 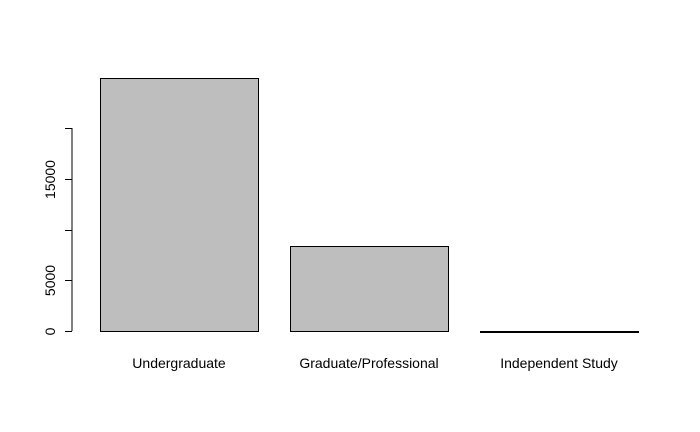 What do you see at coordinates (559, 363) in the screenshot?
I see `x-category-label: Independent Study` at bounding box center [559, 363].